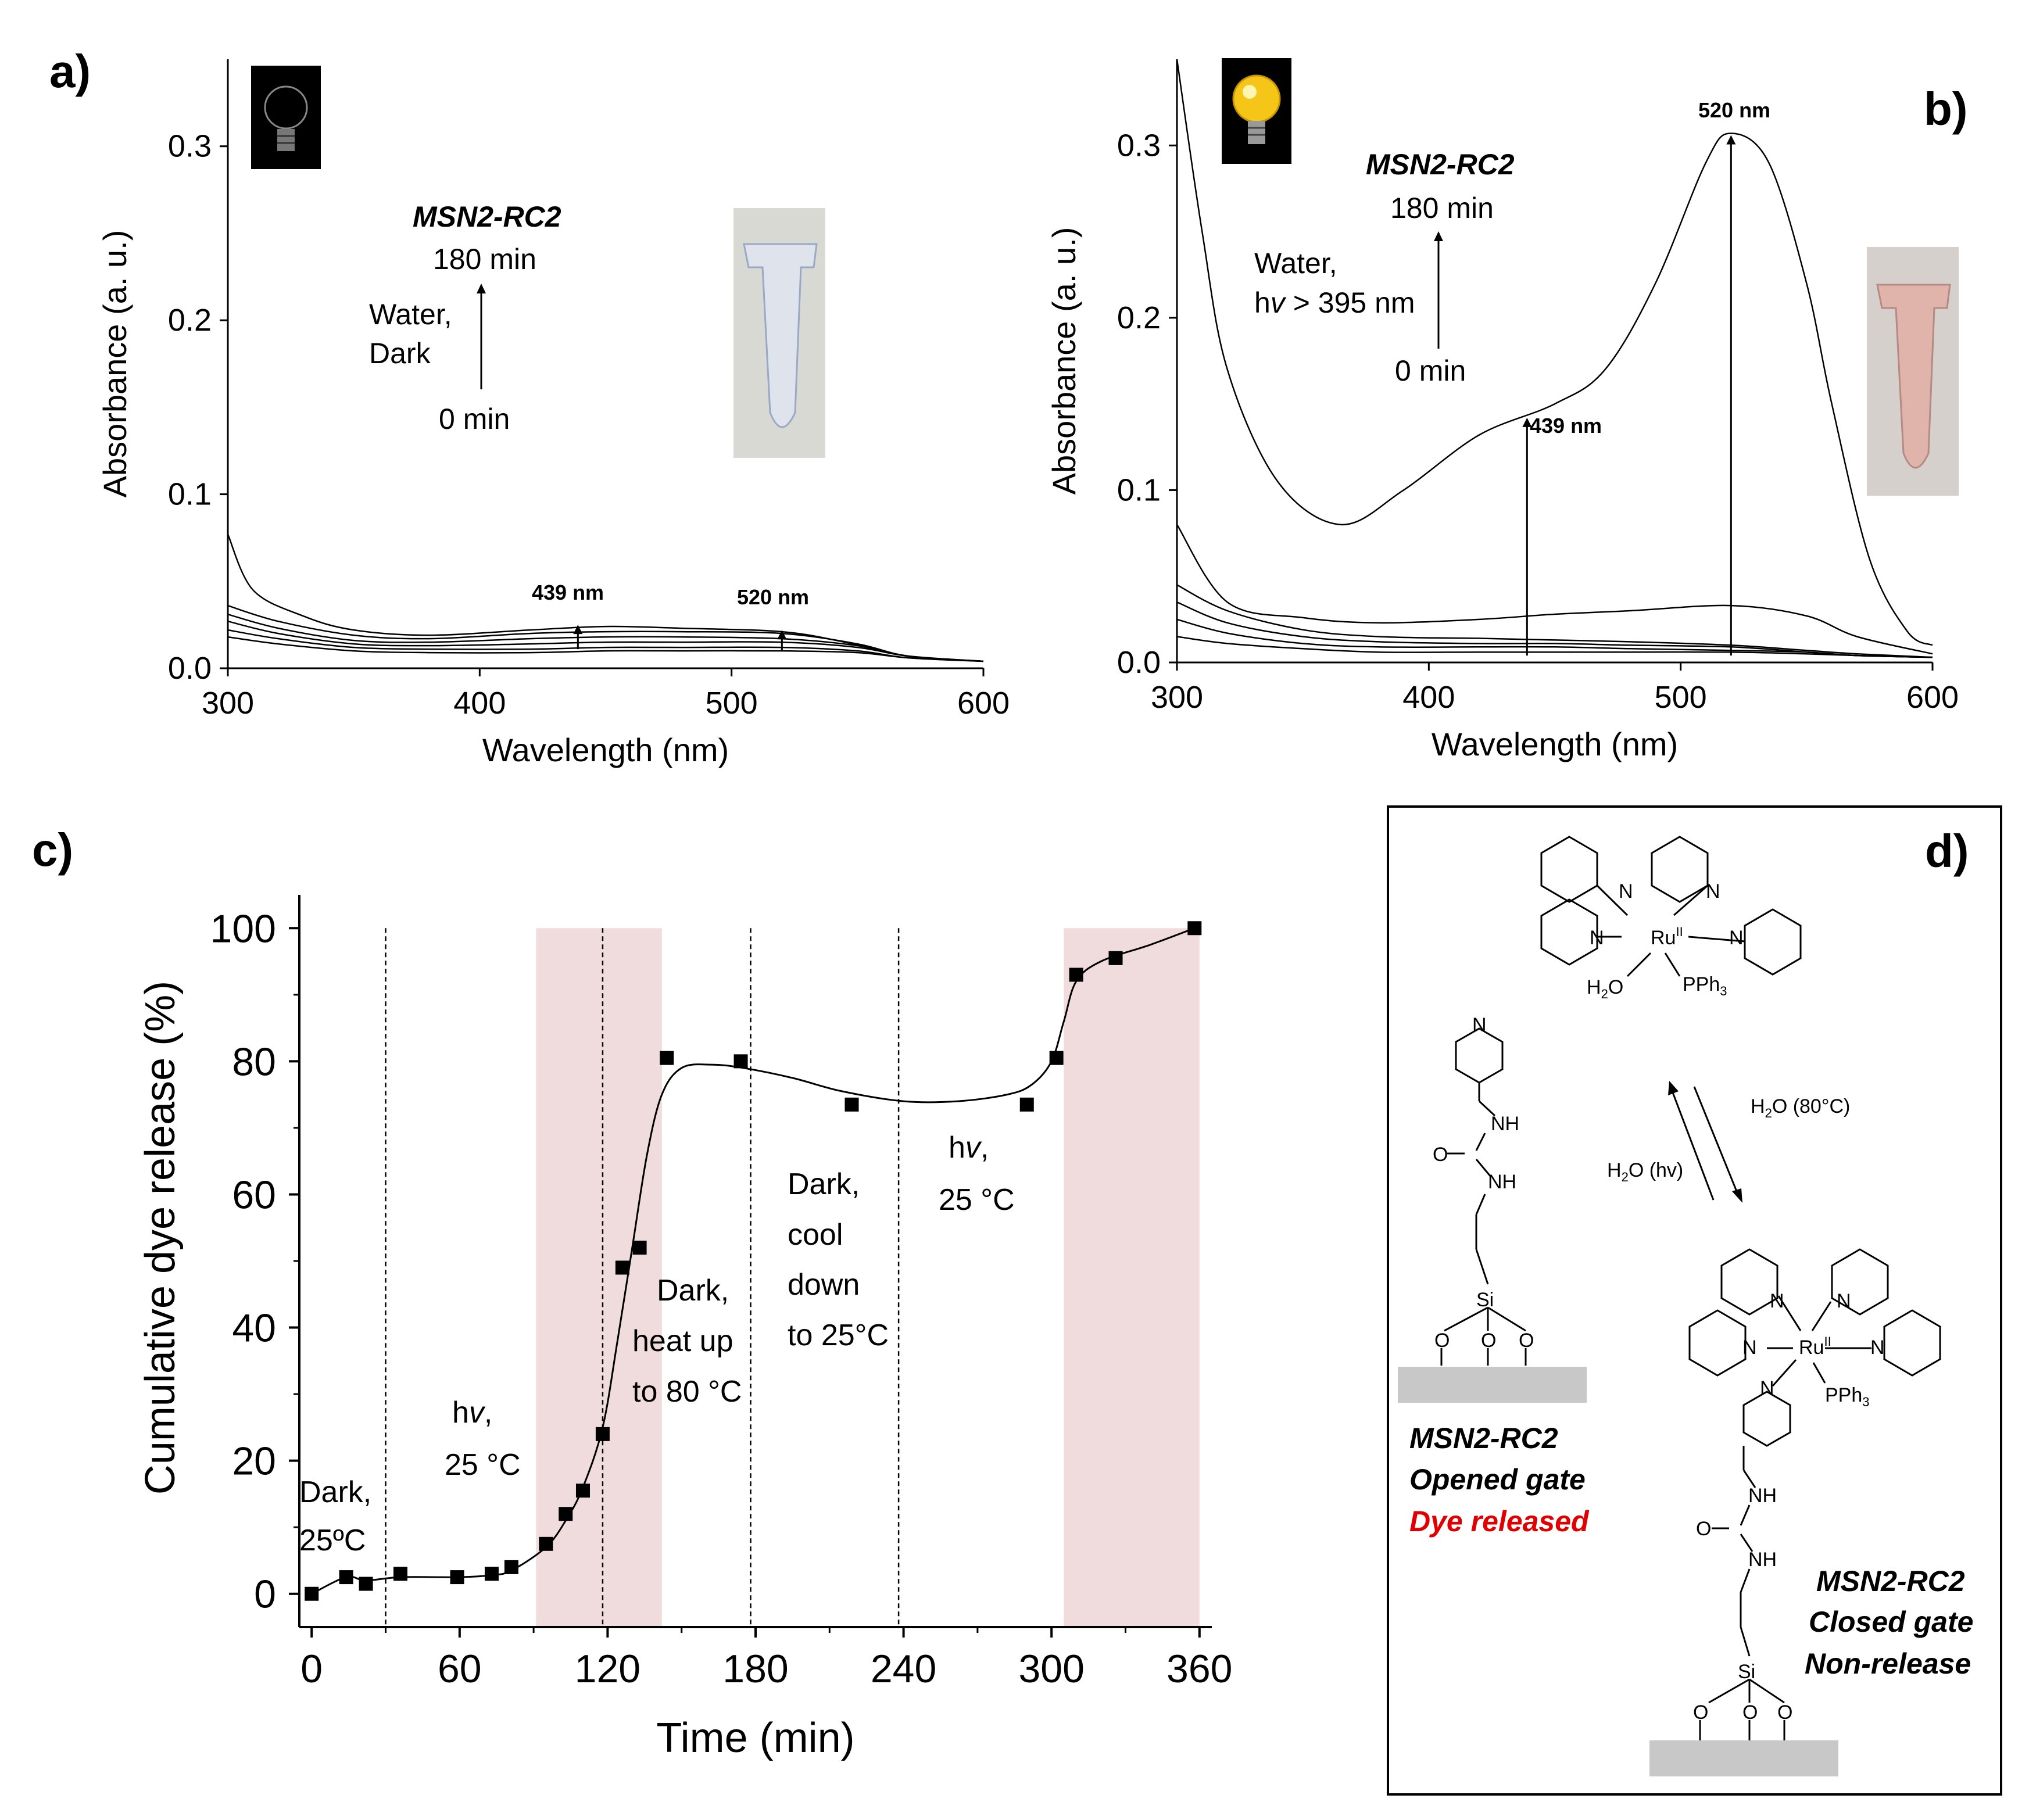 The width and height of the screenshot is (2029, 1820). Describe the element at coordinates (70, 71) in the screenshot. I see `panel-a-letter: a)` at that location.